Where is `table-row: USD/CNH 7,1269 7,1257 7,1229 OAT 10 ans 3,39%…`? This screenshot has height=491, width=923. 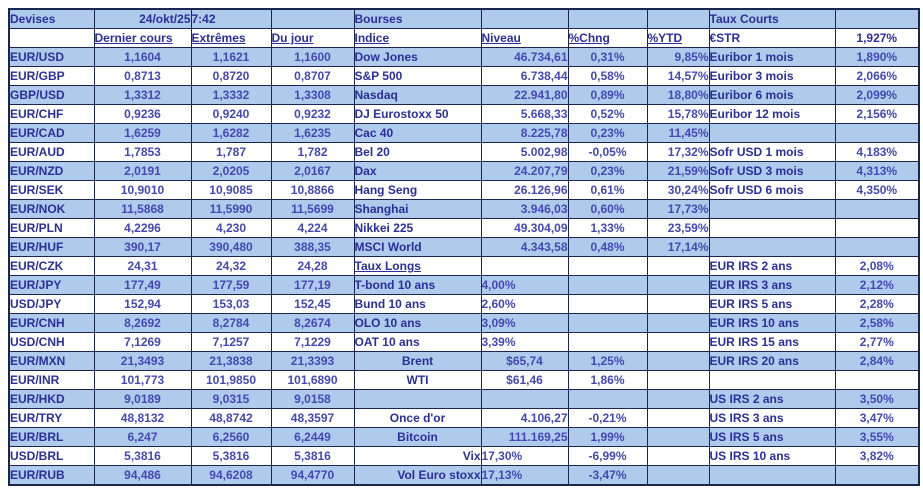 table-row: USD/CNH 7,1269 7,1257 7,1229 OAT 10 ans 3,39%… is located at coordinates (464, 342).